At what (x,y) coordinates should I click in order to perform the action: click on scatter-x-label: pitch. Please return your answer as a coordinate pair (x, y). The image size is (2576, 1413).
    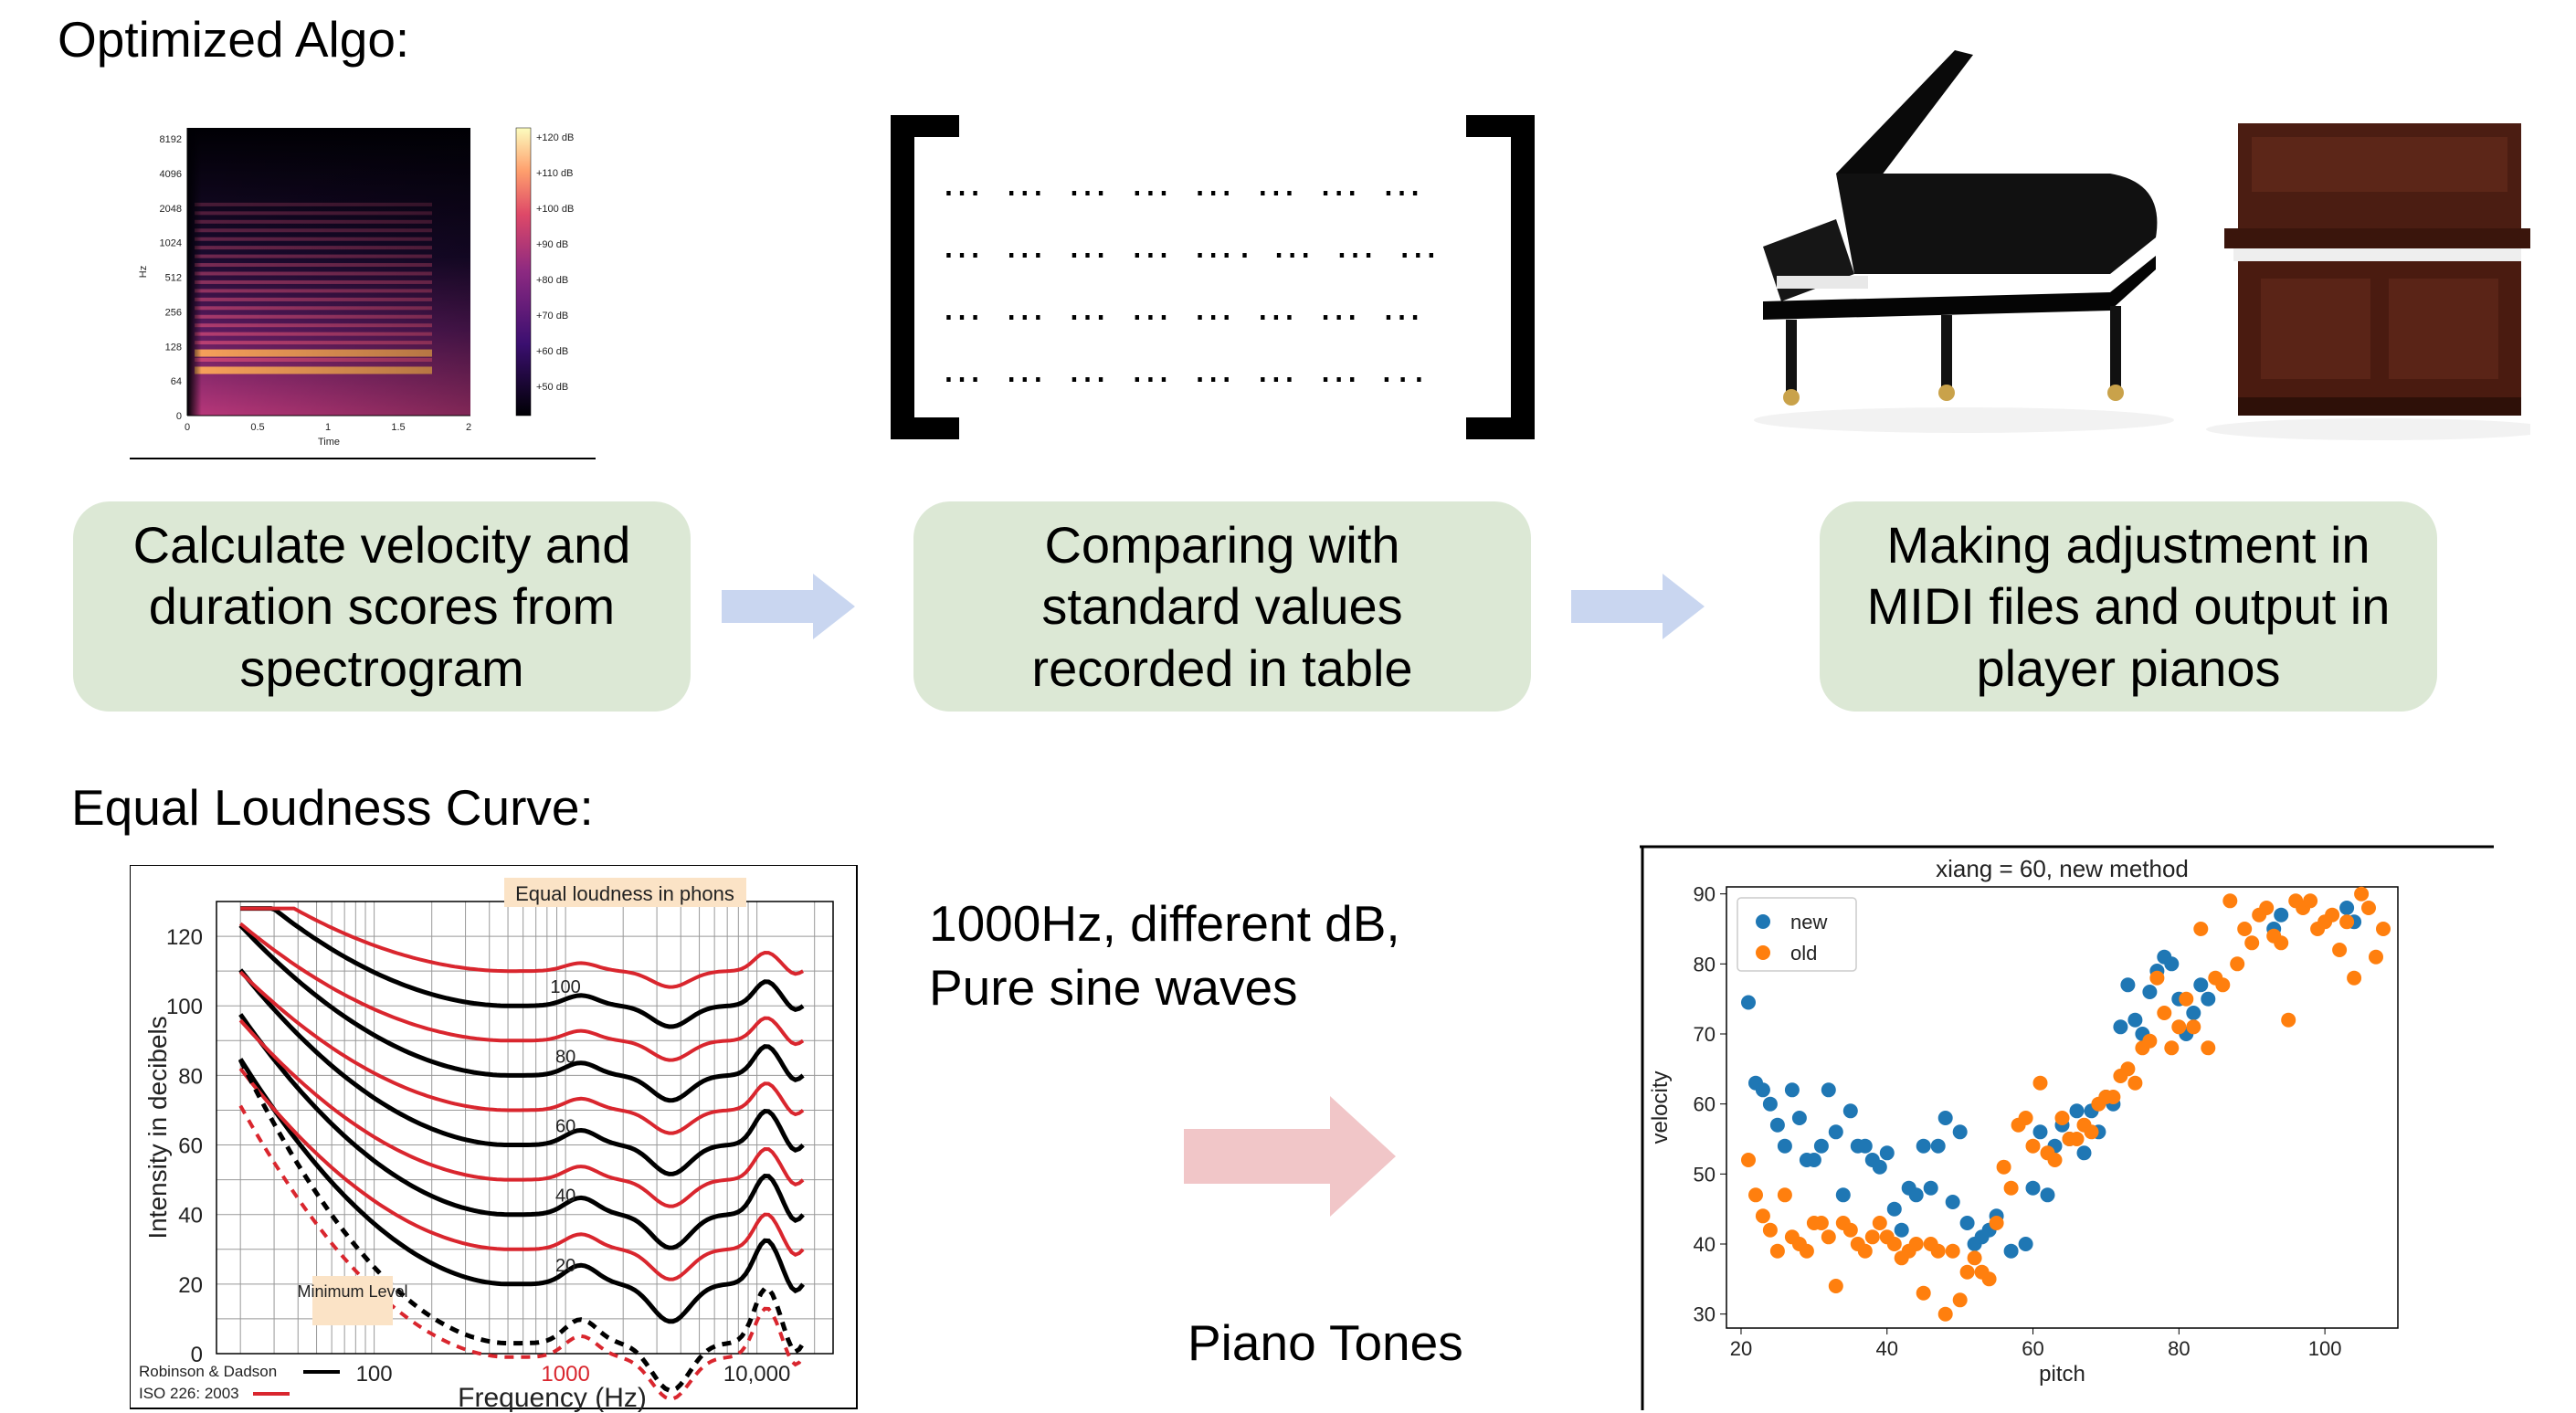
    Looking at the image, I should click on (2062, 1374).